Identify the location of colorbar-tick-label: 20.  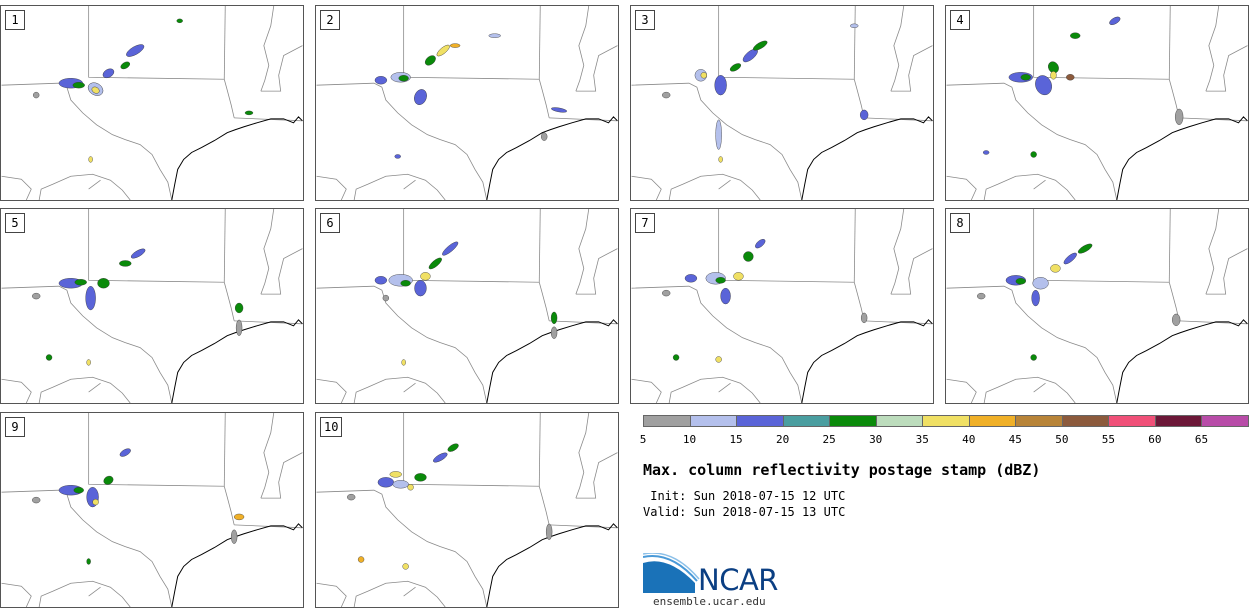
(782, 439).